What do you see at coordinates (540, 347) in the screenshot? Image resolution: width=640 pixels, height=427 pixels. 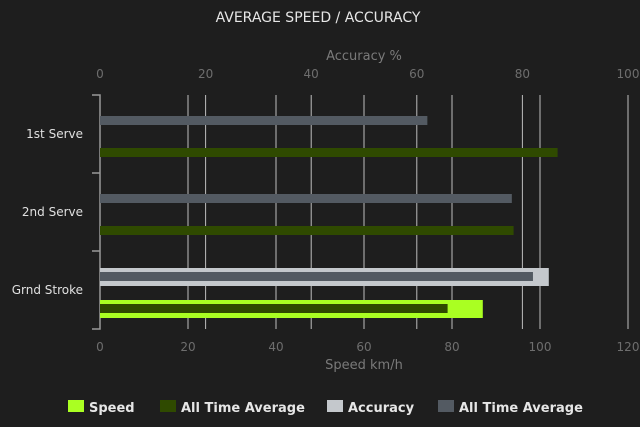 I see `tick-label-speed: 100` at bounding box center [540, 347].